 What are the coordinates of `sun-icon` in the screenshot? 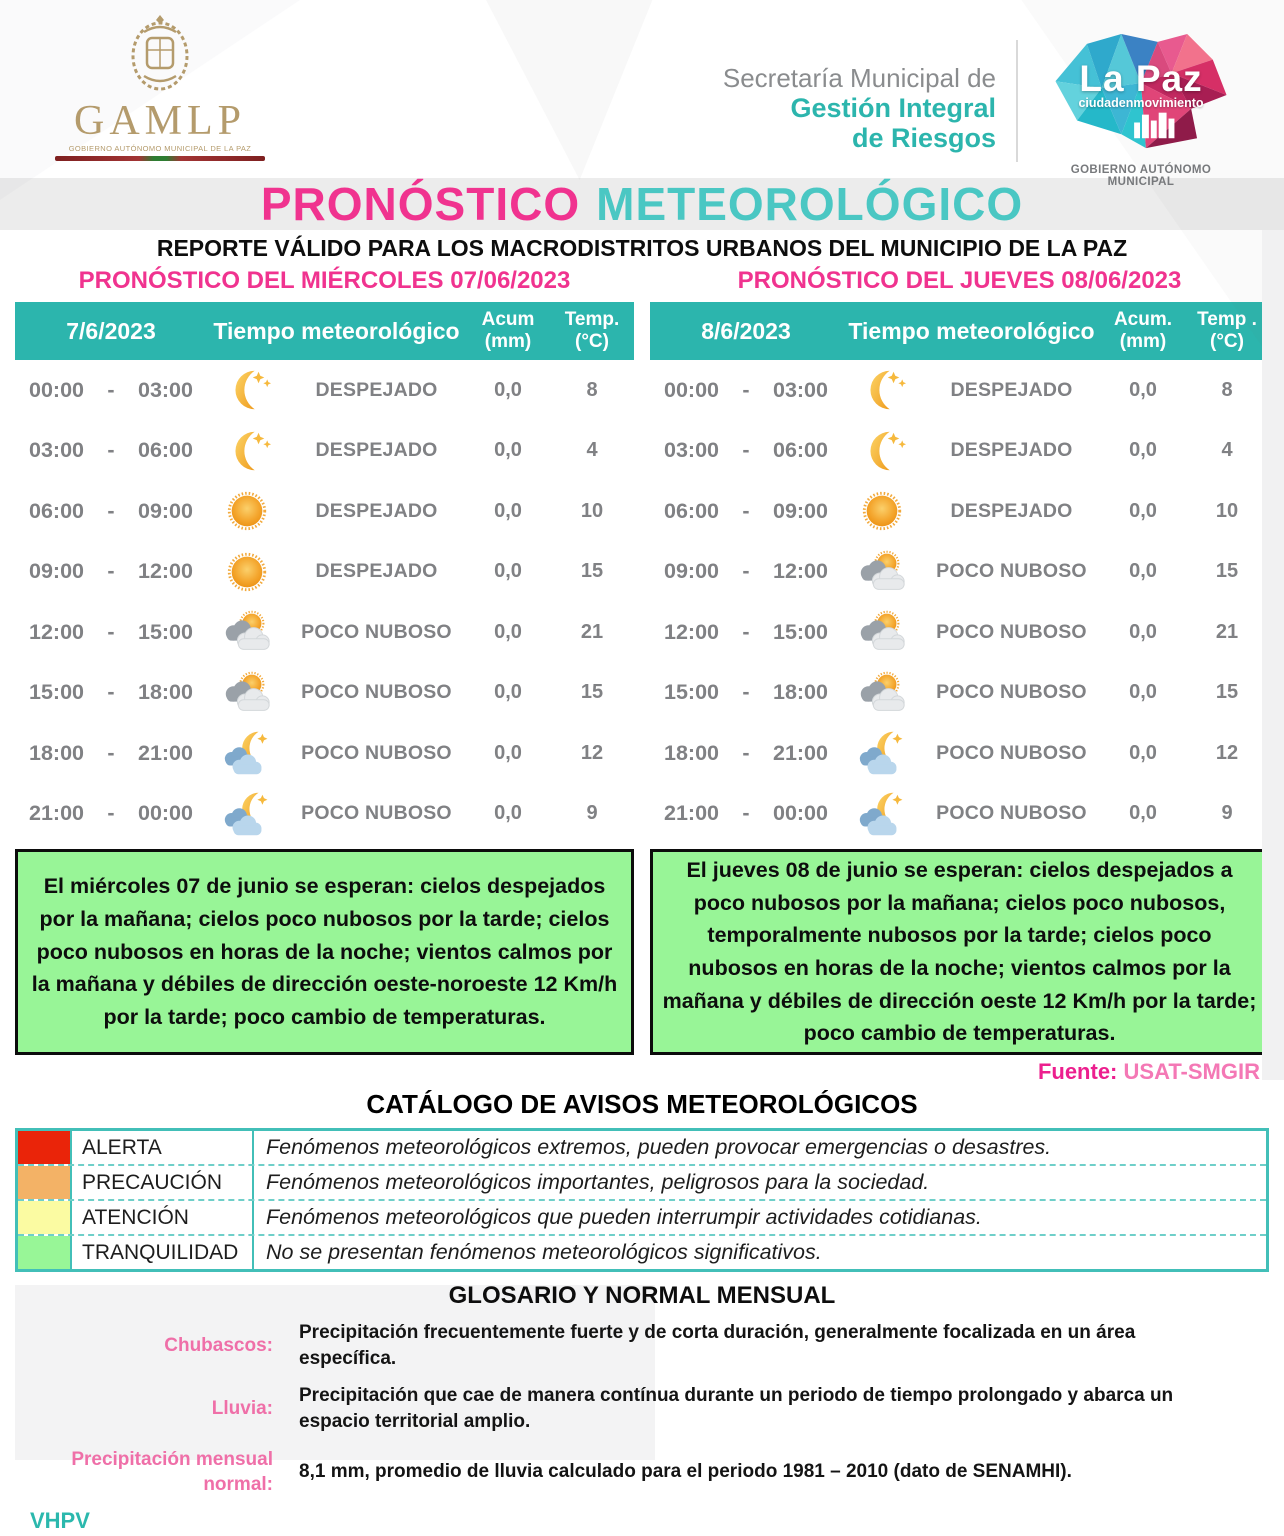 It's located at (247, 572).